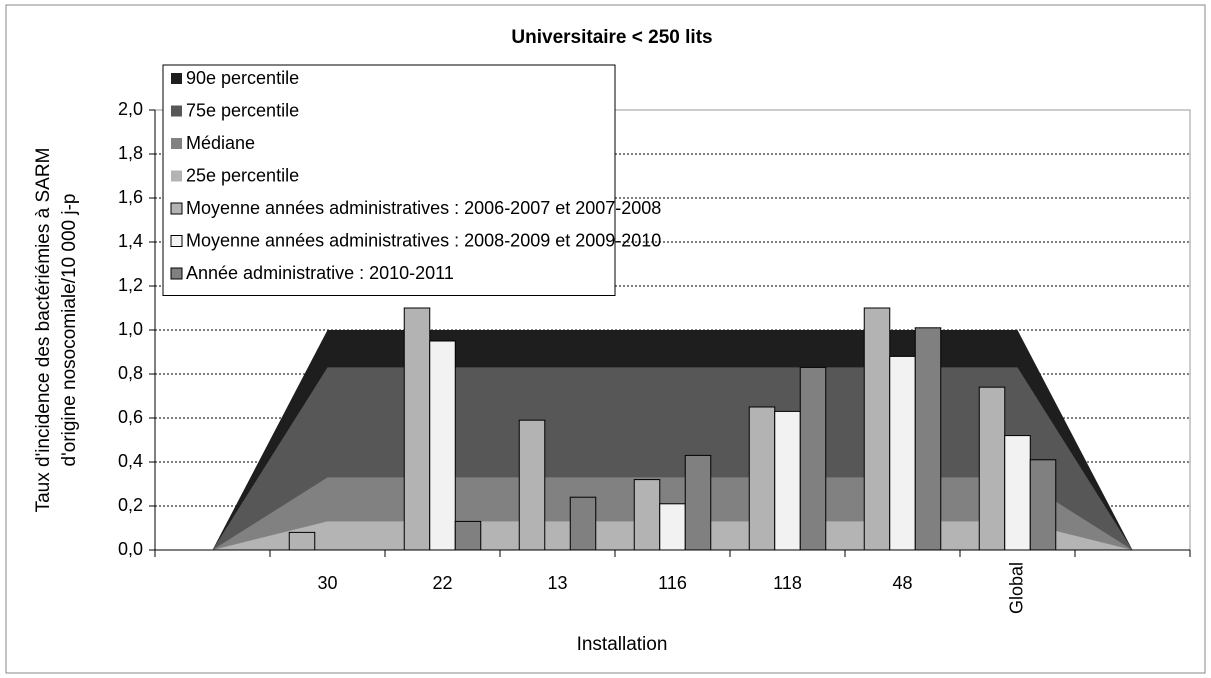  What do you see at coordinates (130, 373) in the screenshot?
I see `y-tick-label: 0,8` at bounding box center [130, 373].